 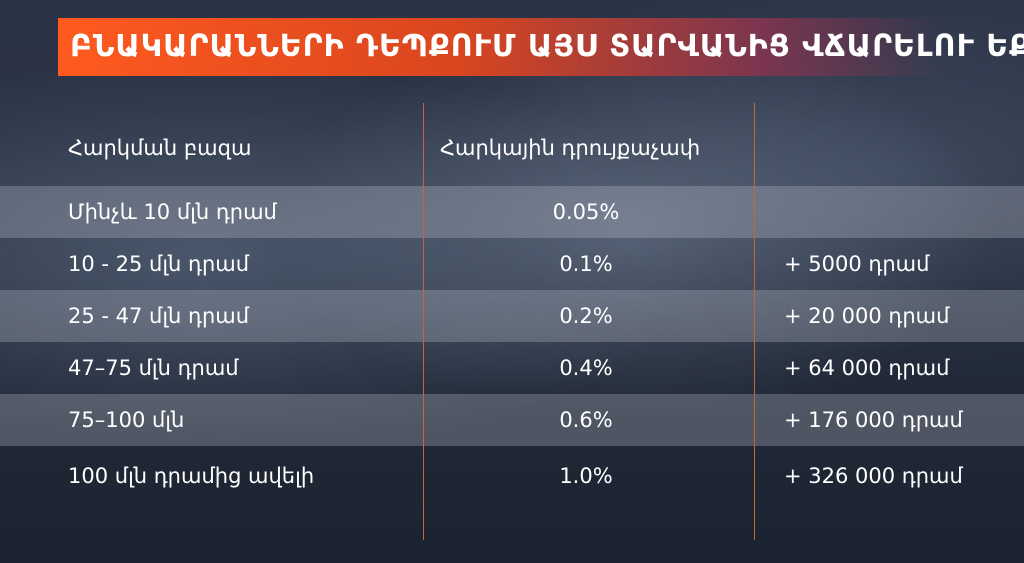 What do you see at coordinates (586, 316) in the screenshot?
I see `cell-rate: 0.2%` at bounding box center [586, 316].